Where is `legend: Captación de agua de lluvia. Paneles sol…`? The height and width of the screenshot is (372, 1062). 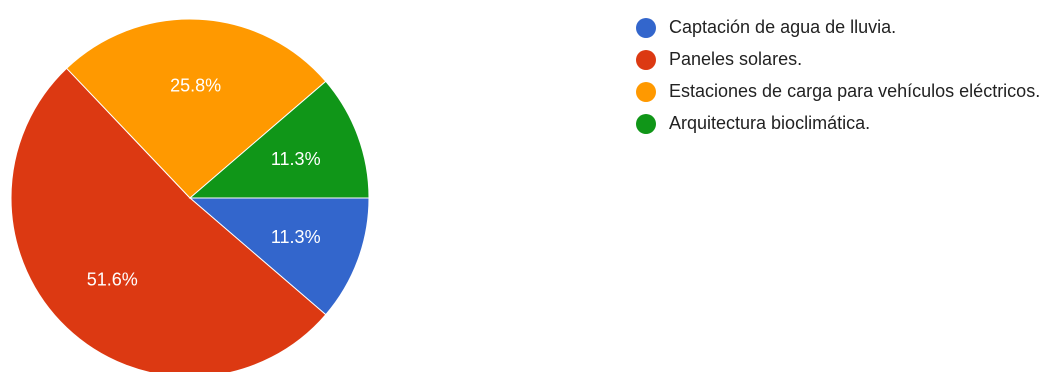 legend: Captación de agua de lluvia. Paneles sol… is located at coordinates (849, 80).